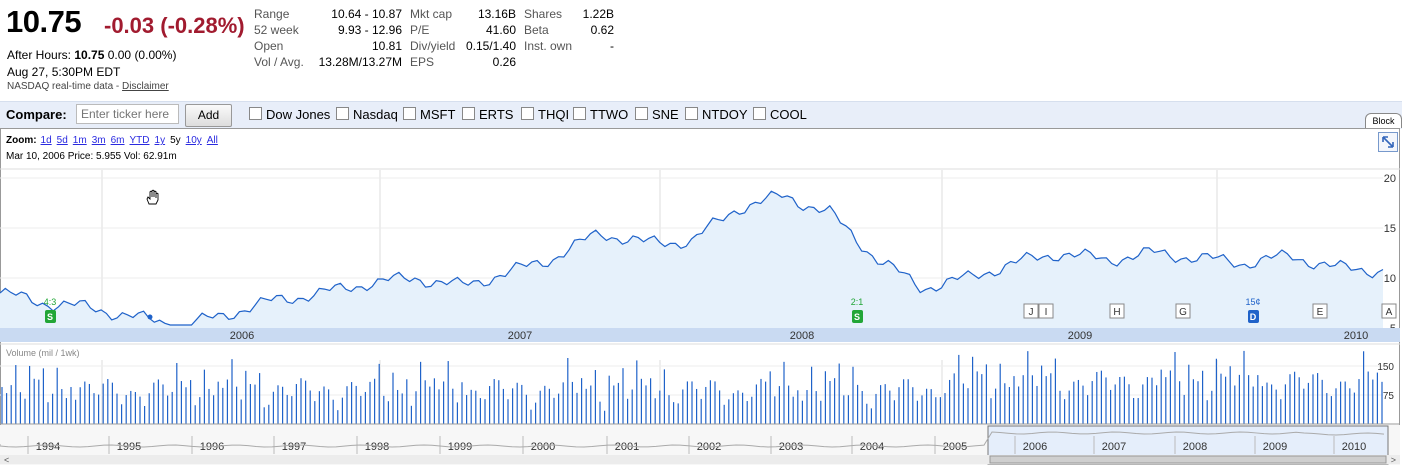 The width and height of the screenshot is (1402, 465). Describe the element at coordinates (160, 140) in the screenshot. I see `zoom-option: 1y` at that location.